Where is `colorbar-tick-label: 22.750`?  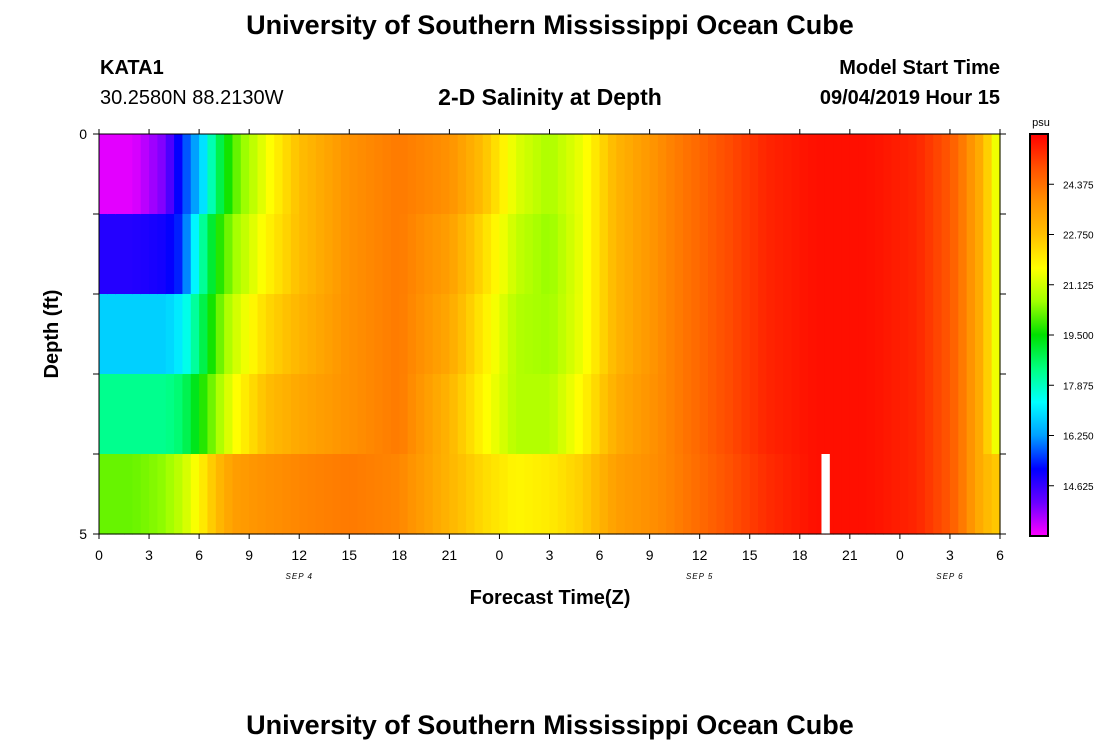
colorbar-tick-label: 22.750 is located at coordinates (1078, 236).